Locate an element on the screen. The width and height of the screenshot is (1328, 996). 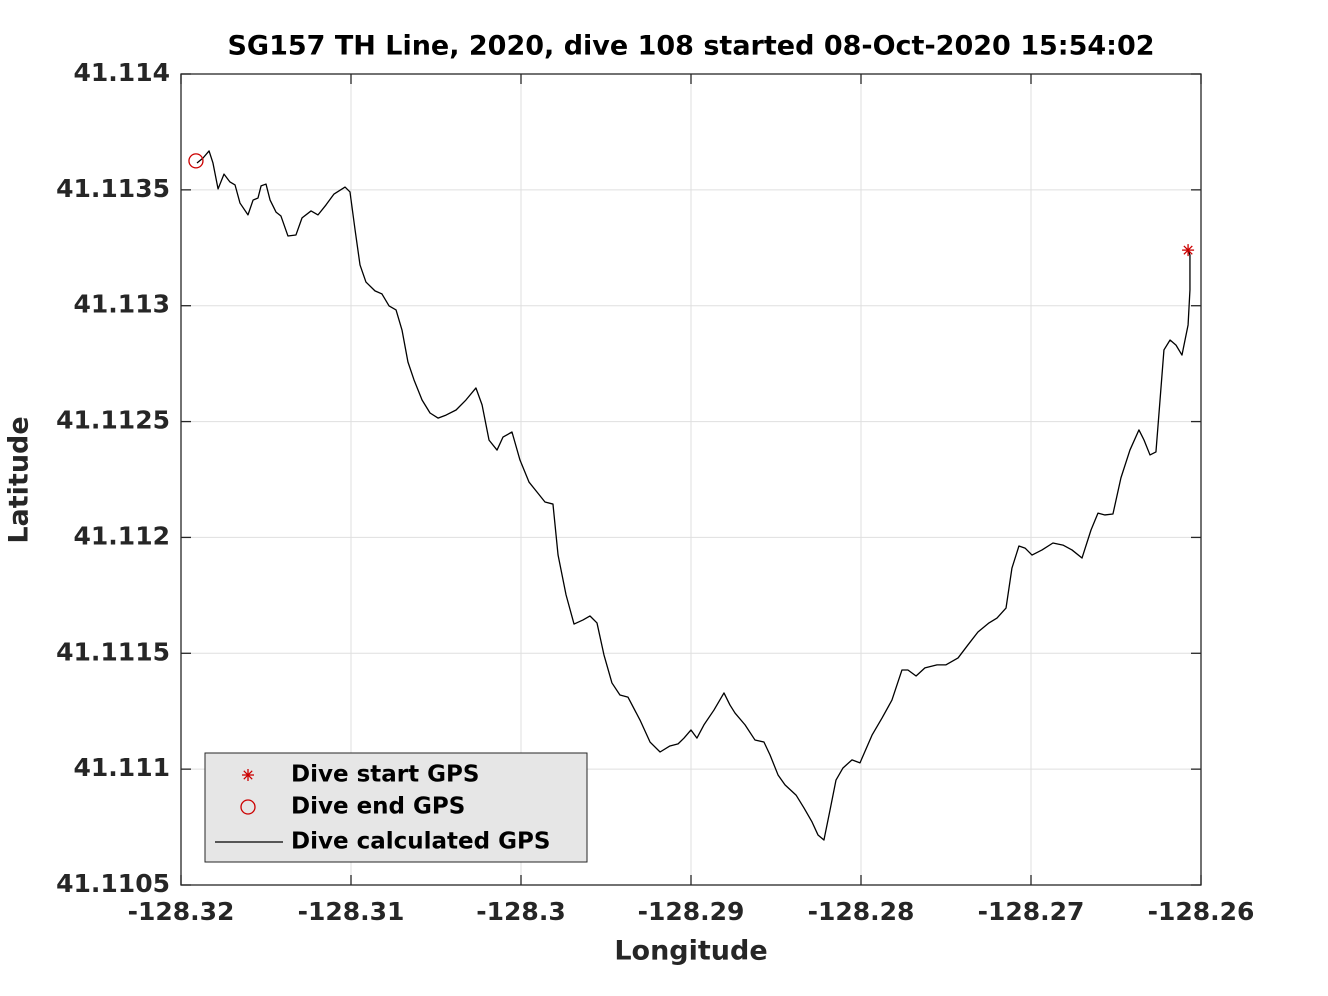
legend-box is located at coordinates (396, 807).